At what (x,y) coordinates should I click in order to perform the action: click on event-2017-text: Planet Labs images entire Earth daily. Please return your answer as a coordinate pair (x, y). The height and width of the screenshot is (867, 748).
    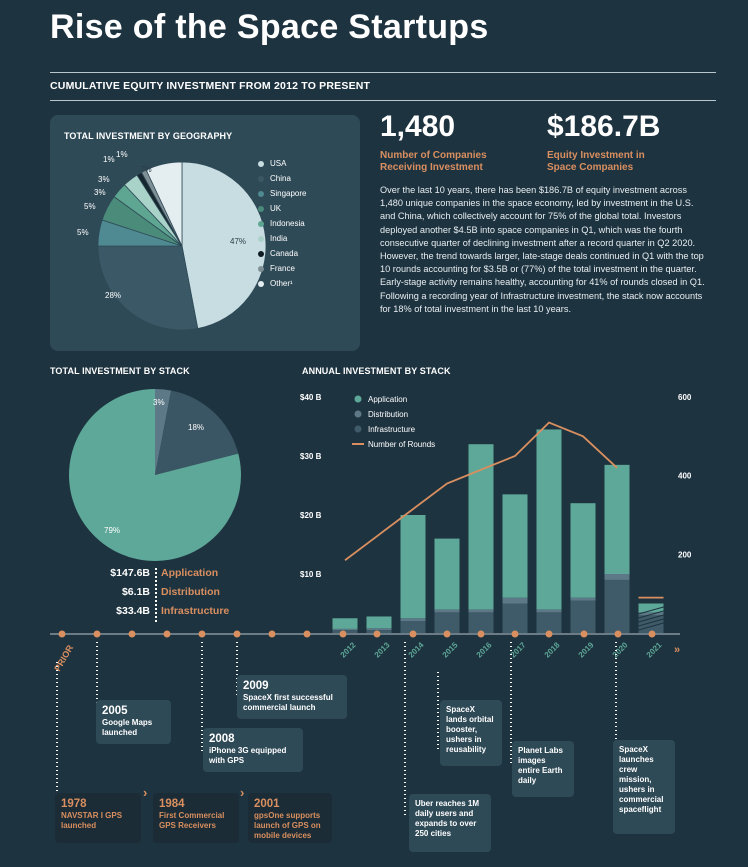
    Looking at the image, I should click on (540, 765).